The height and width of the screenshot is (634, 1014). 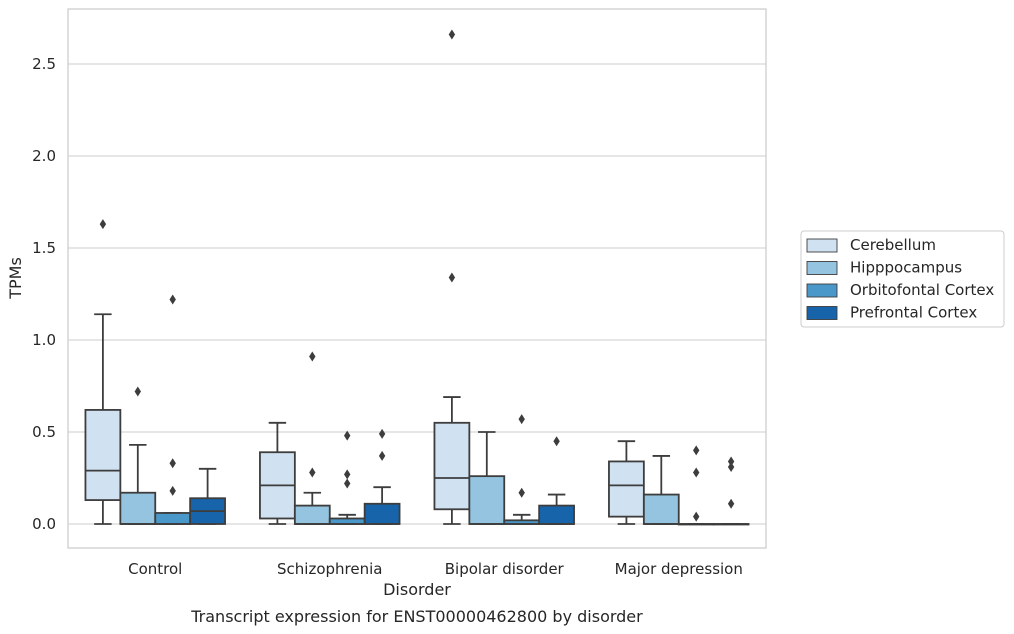 What do you see at coordinates (913, 313) in the screenshot?
I see `legend-label: Prefrontal Cortex` at bounding box center [913, 313].